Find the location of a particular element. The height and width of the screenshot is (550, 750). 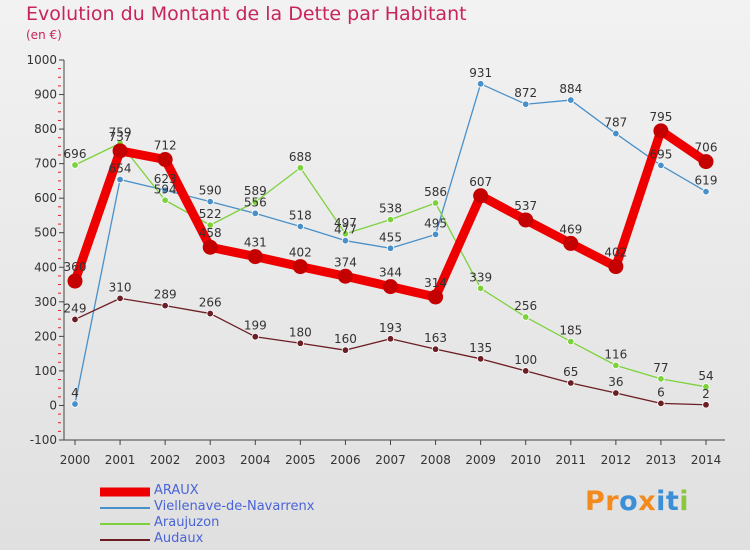

x-tick-label: 2008 is located at coordinates (435, 460).